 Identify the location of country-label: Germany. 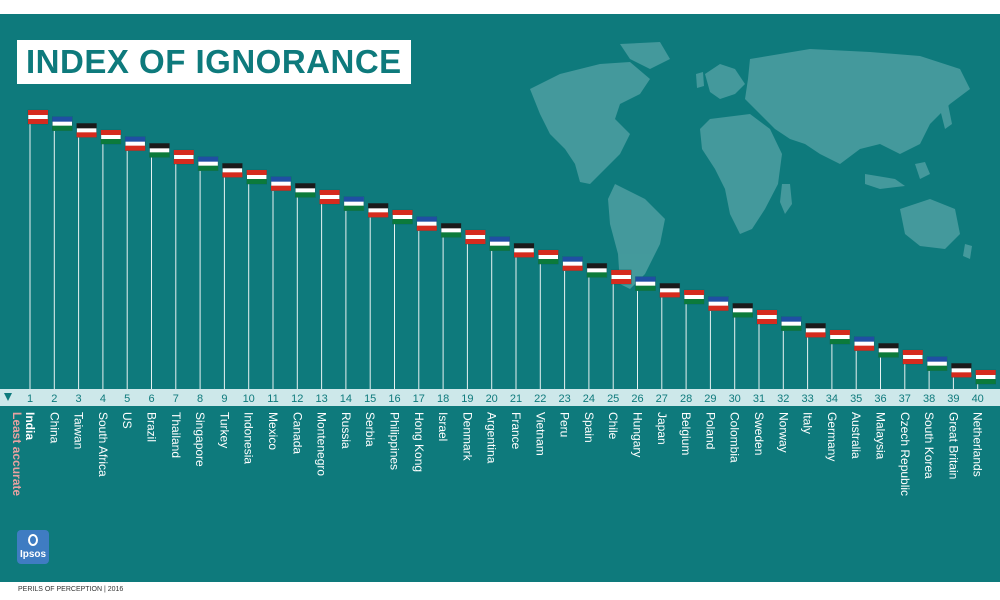
(832, 436).